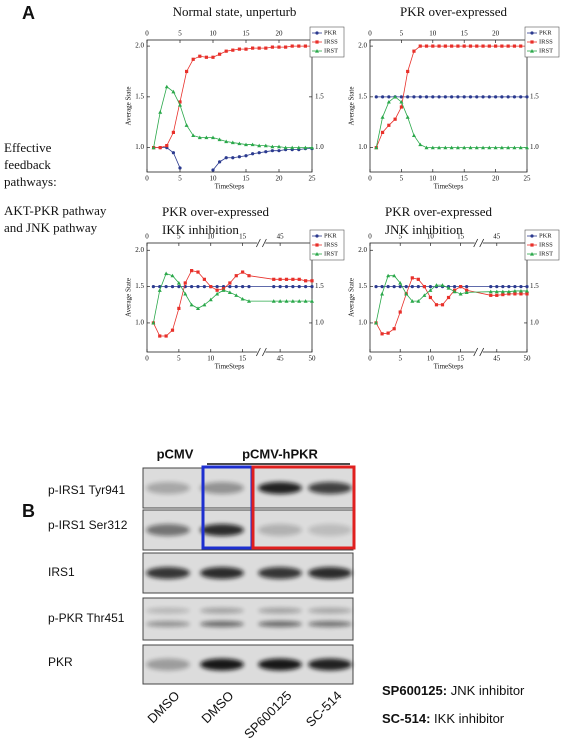  Describe the element at coordinates (362, 46) in the screenshot. I see `y-tick-label: 2.0` at that location.